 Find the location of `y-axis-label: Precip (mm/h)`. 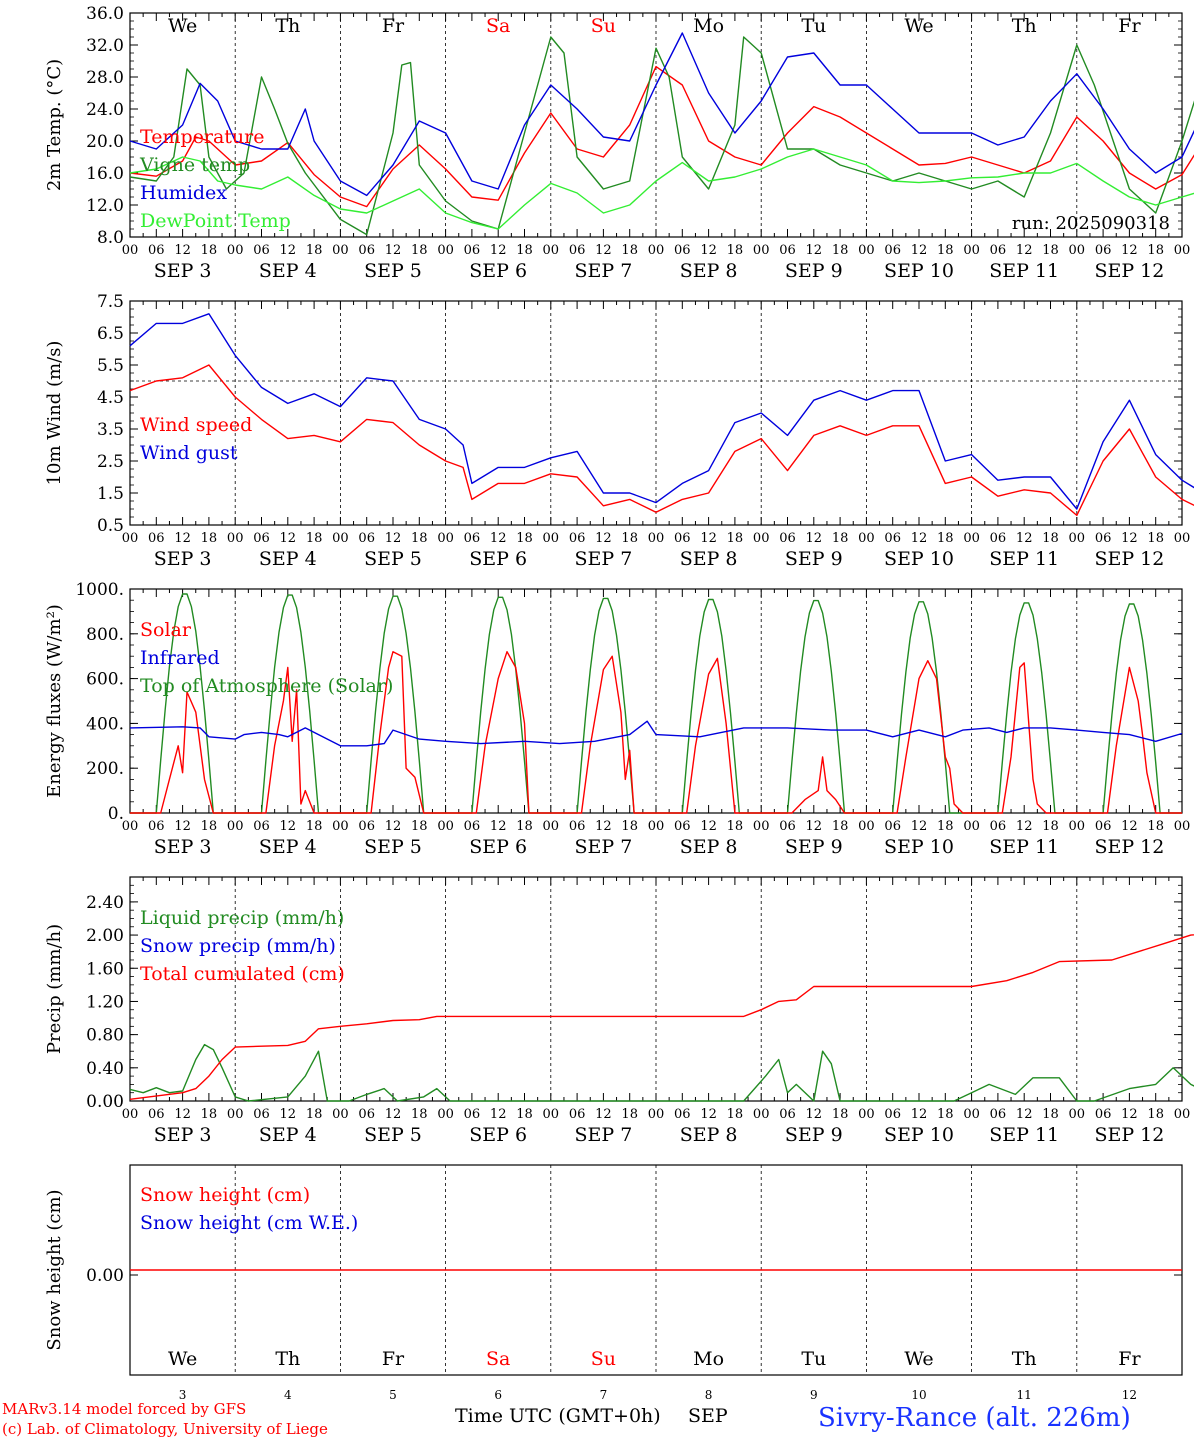

y-axis-label: Precip (mm/h) is located at coordinates (54, 989).